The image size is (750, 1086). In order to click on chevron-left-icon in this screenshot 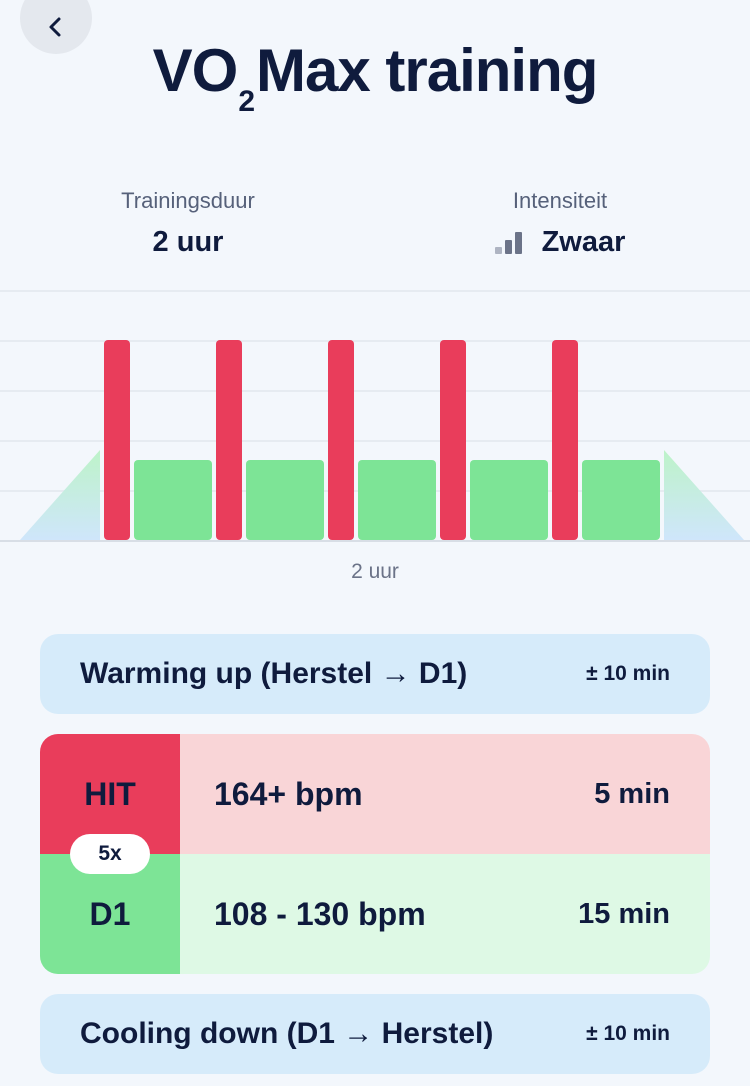, I will do `click(55, 27)`.